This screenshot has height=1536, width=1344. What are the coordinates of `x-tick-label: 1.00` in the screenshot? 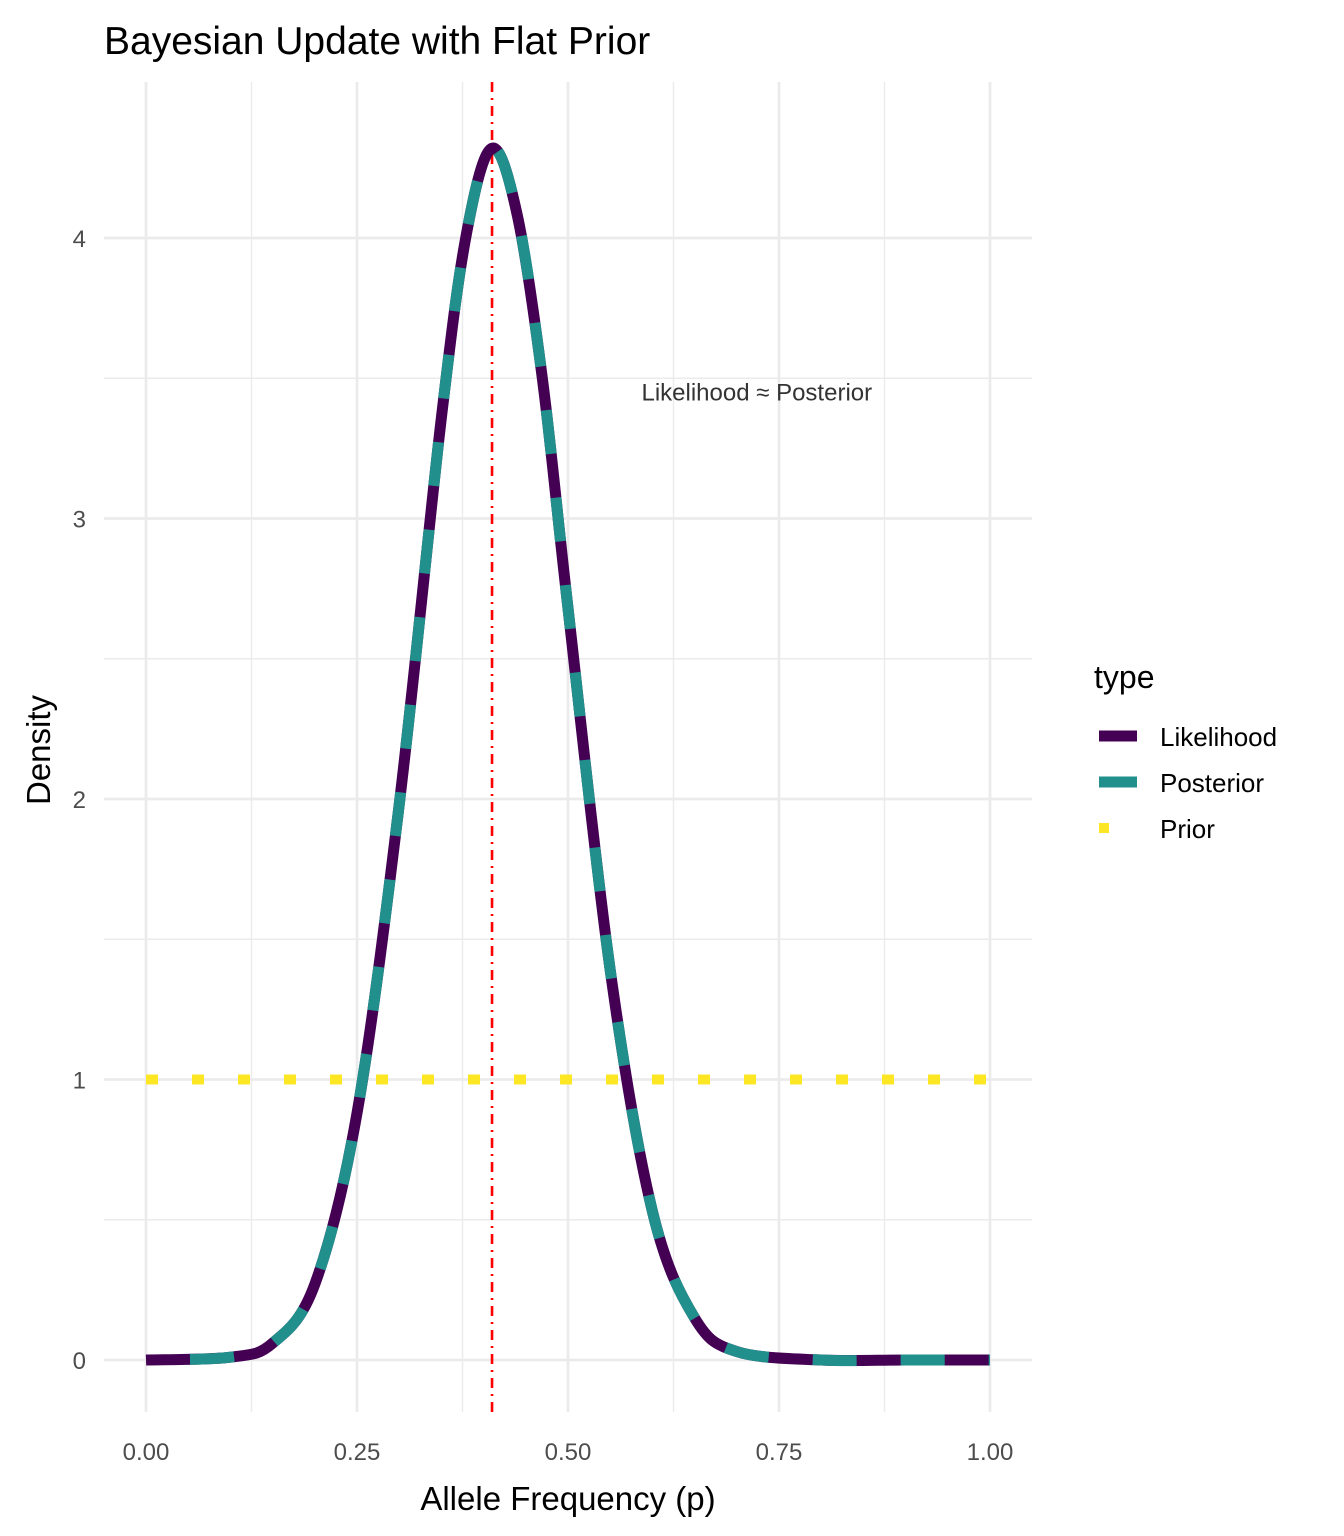 It's located at (990, 1452).